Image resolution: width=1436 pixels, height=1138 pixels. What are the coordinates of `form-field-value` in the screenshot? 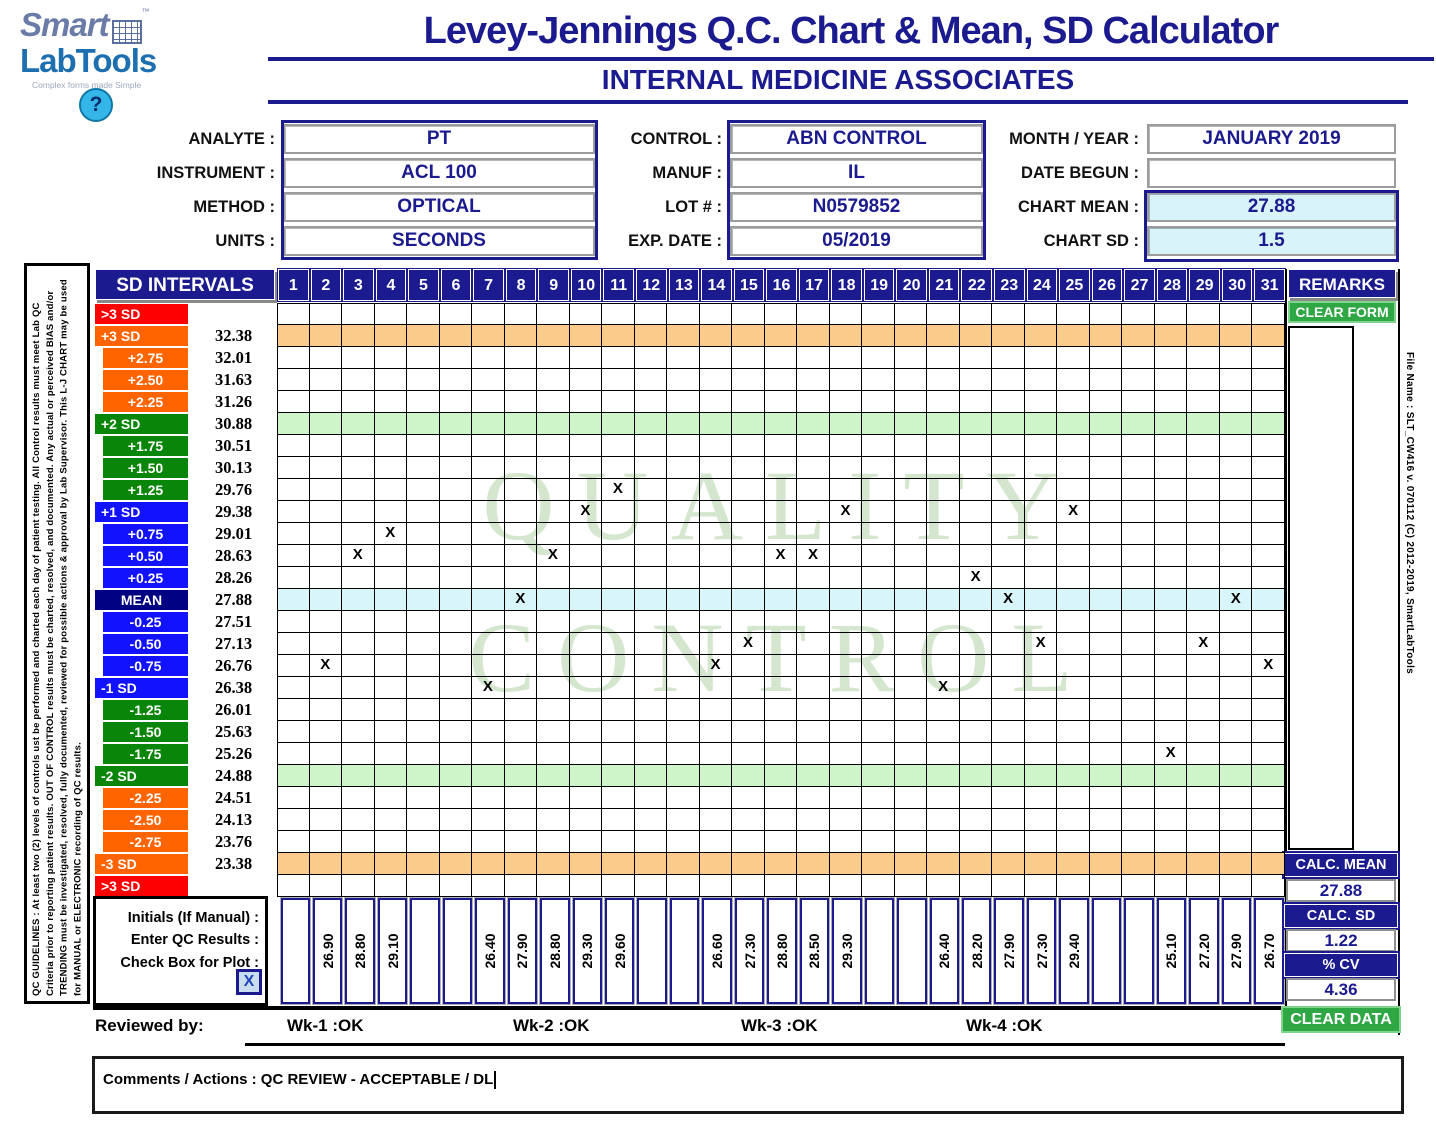 It's located at (1271, 173).